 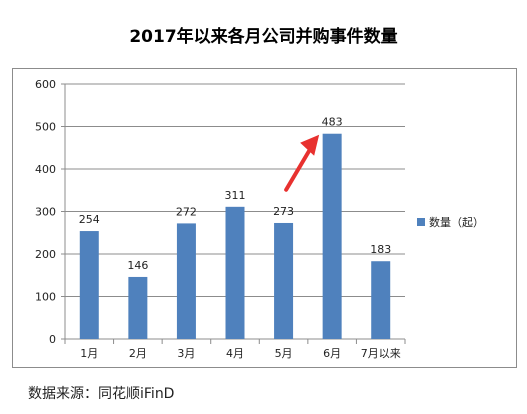 What do you see at coordinates (284, 353) in the screenshot?
I see `x-tick-label: 5月` at bounding box center [284, 353].